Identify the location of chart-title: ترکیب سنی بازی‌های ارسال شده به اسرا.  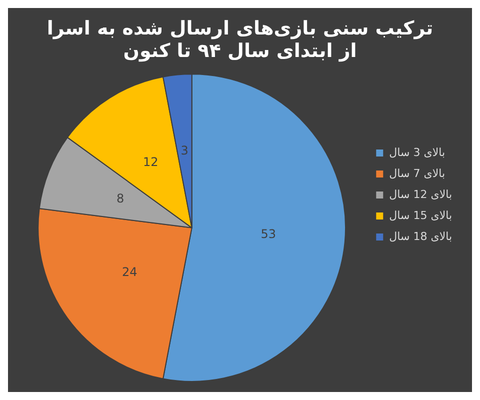
(240, 28).